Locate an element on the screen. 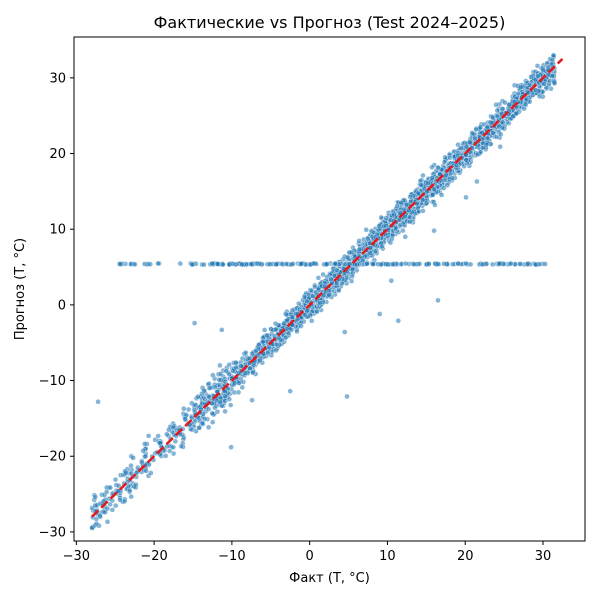 The image size is (600, 600). x-tick-label: 0 is located at coordinates (310, 556).